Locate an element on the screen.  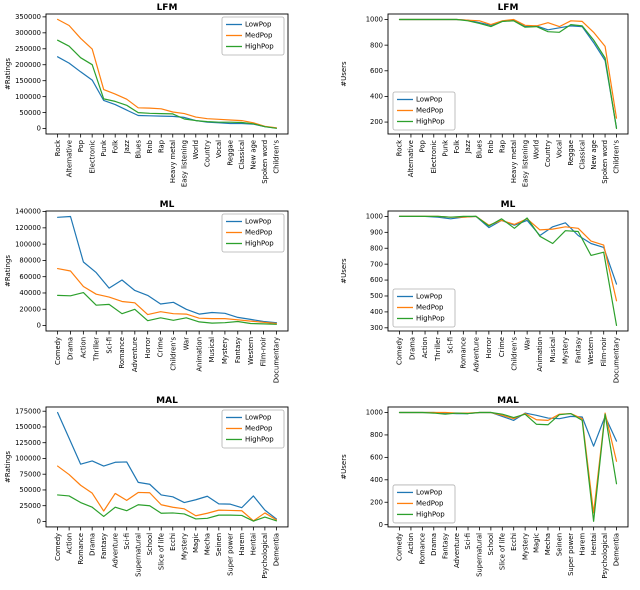
x-tick-label: Rnb is located at coordinates (491, 146).